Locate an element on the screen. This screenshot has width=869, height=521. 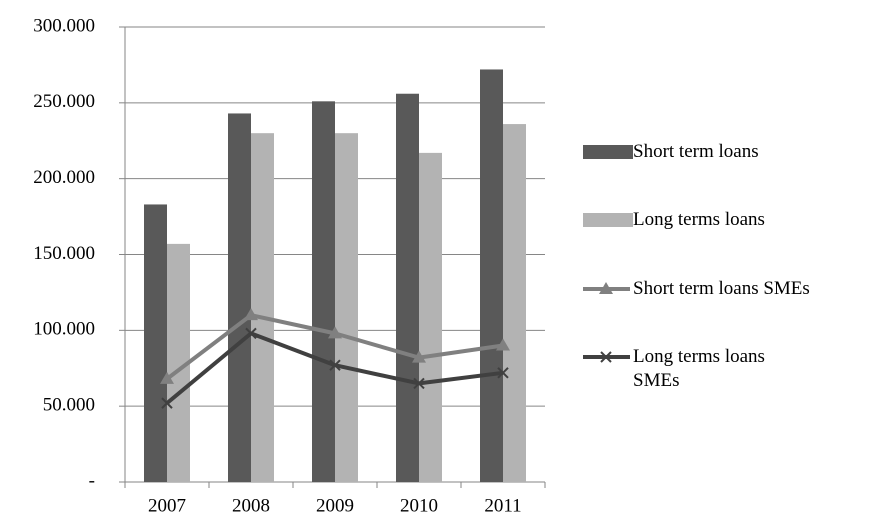
legend-item: Short term loans SMEs is located at coordinates (724, 289).